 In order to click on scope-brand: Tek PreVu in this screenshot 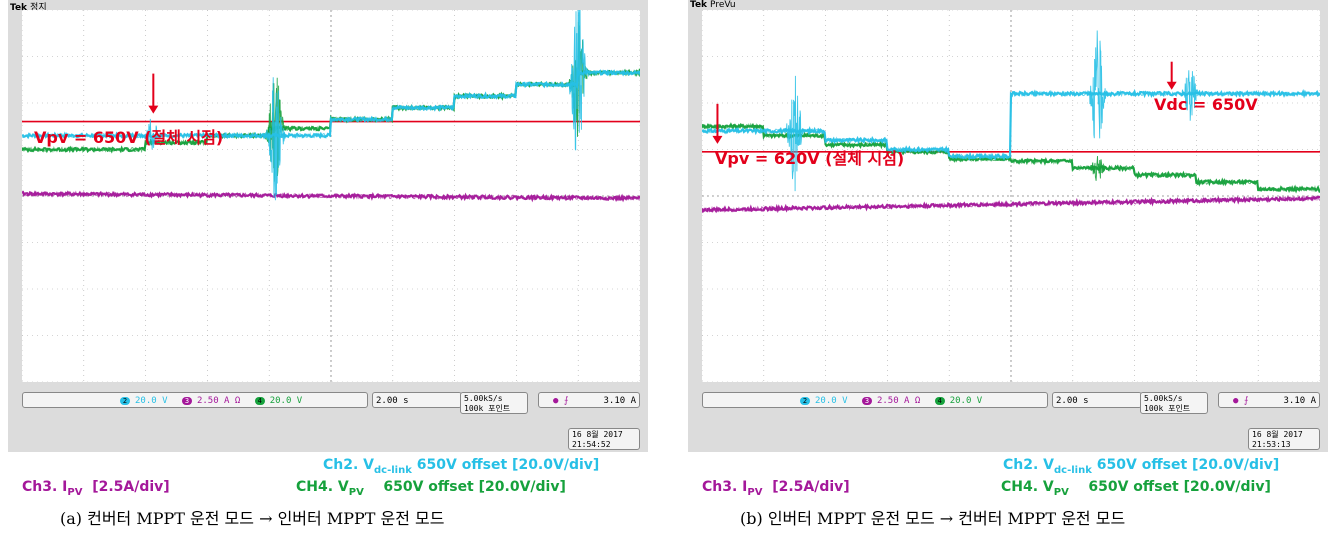, I will do `click(713, 5)`.